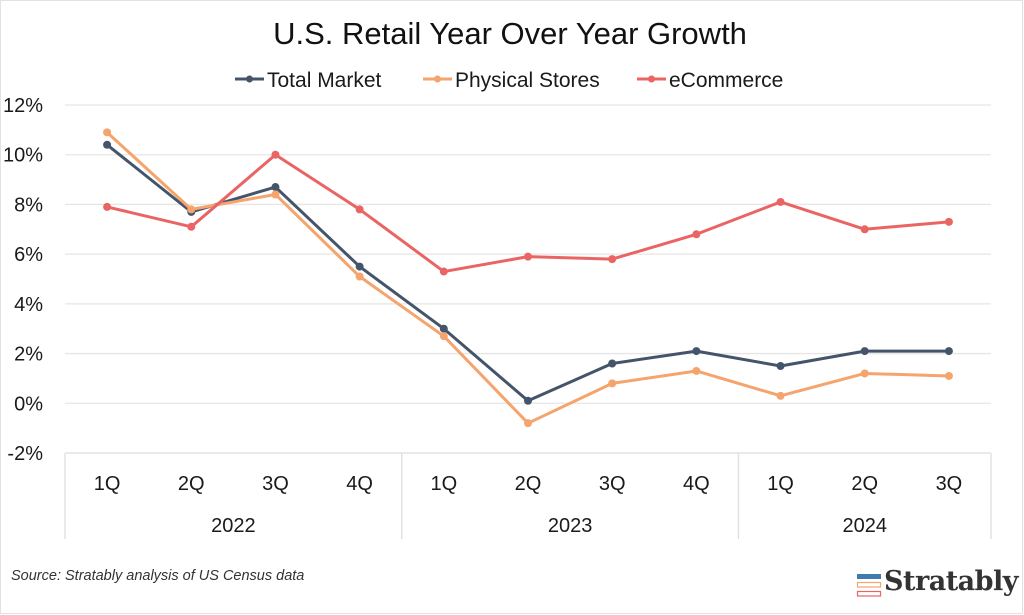  Describe the element at coordinates (28, 255) in the screenshot. I see `y-tick-label: 6%` at that location.